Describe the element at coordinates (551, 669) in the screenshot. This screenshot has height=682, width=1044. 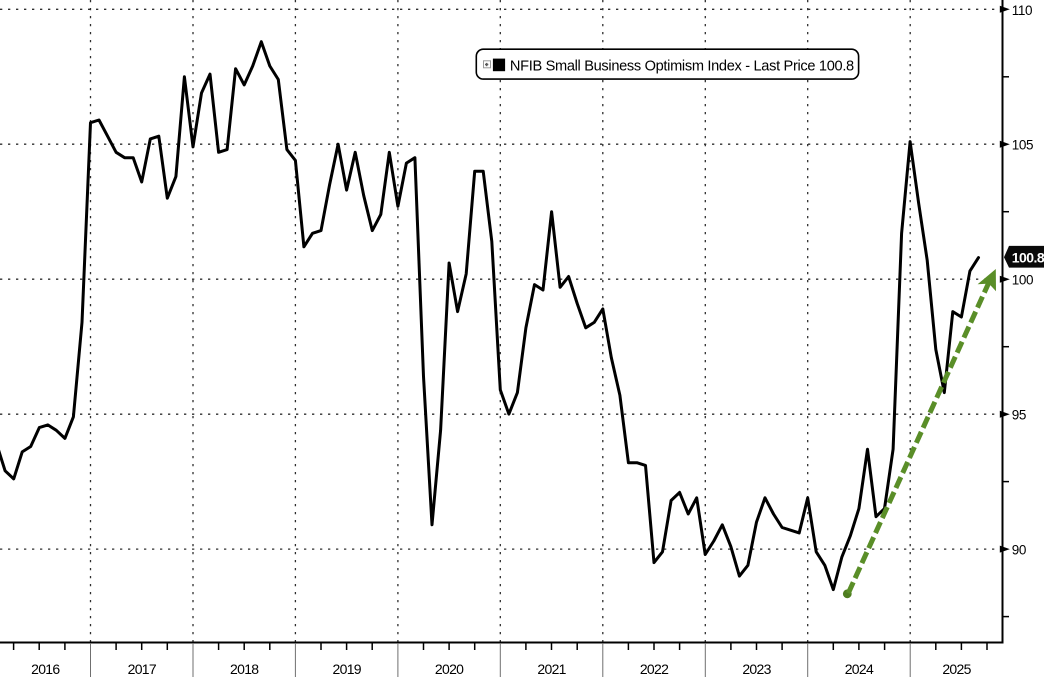
I see `svg-text: 2021` at that location.